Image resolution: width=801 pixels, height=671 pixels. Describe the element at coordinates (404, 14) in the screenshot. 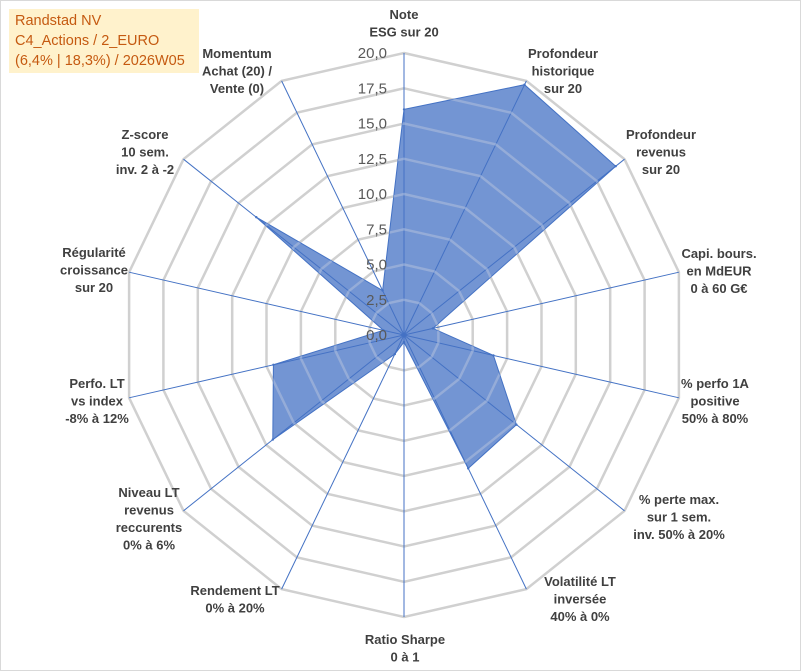

I see `axis-label-line: Note` at that location.